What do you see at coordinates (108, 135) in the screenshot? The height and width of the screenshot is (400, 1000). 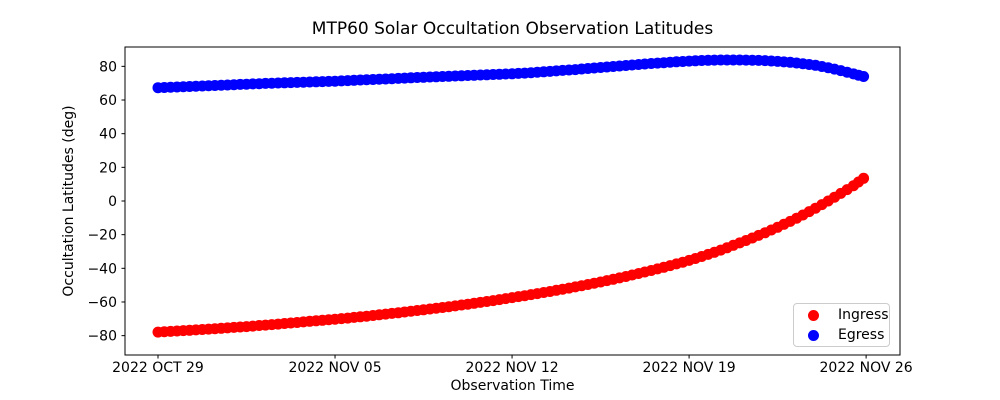 I see `y-tick-label: 40` at bounding box center [108, 135].